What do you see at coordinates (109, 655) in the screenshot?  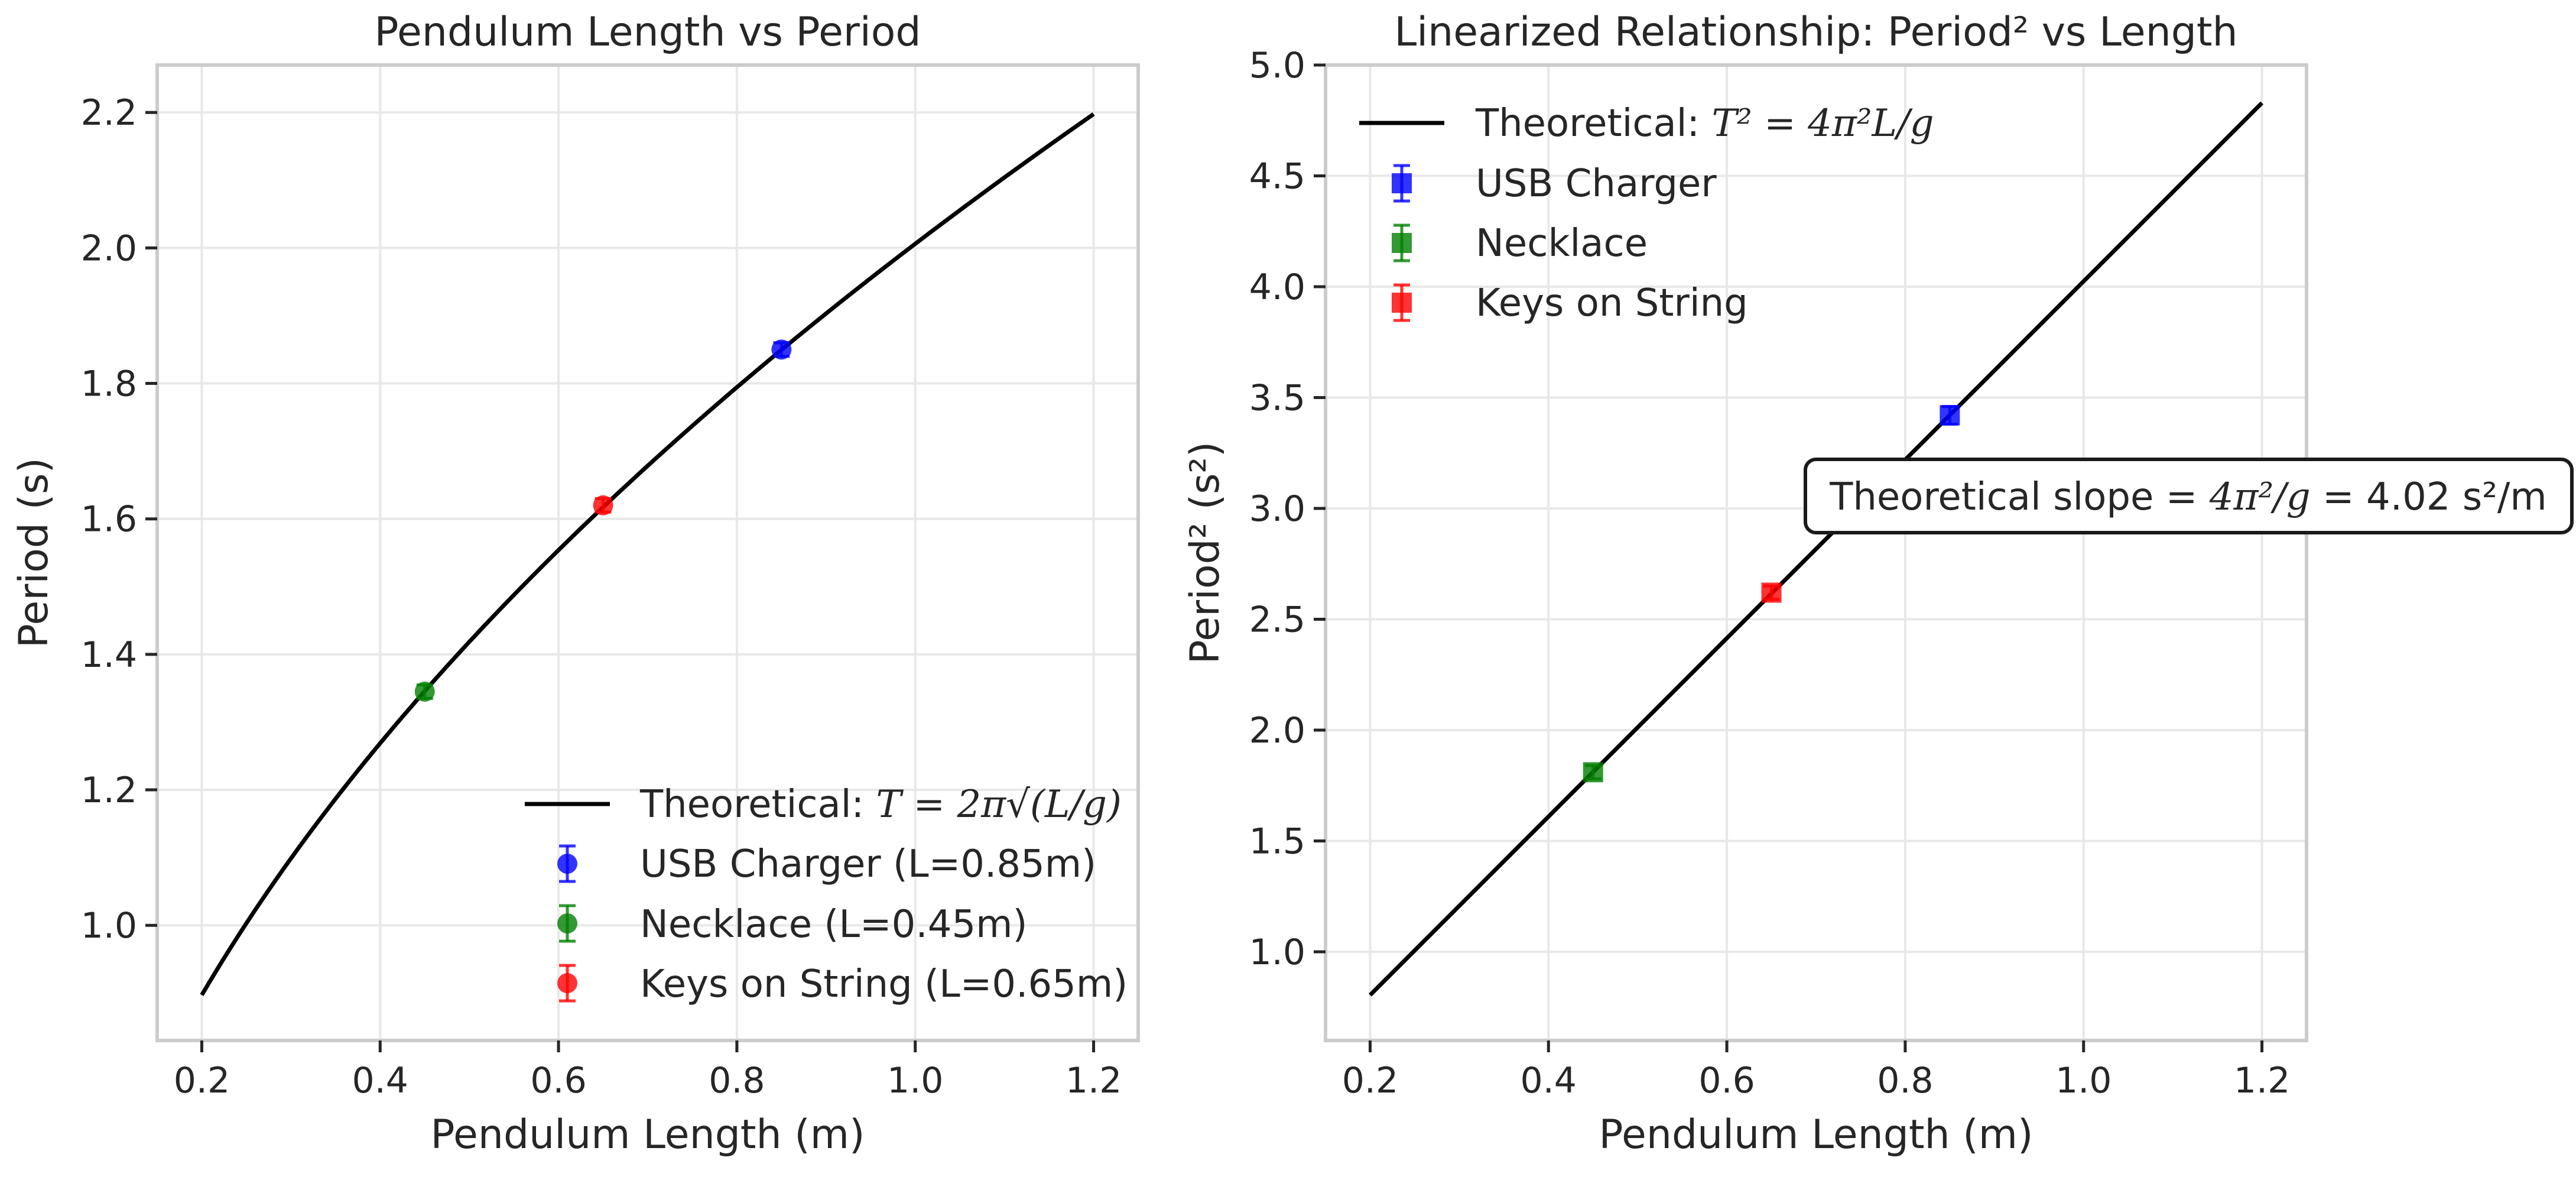 I see `left-y-tick-label: 1.4` at bounding box center [109, 655].